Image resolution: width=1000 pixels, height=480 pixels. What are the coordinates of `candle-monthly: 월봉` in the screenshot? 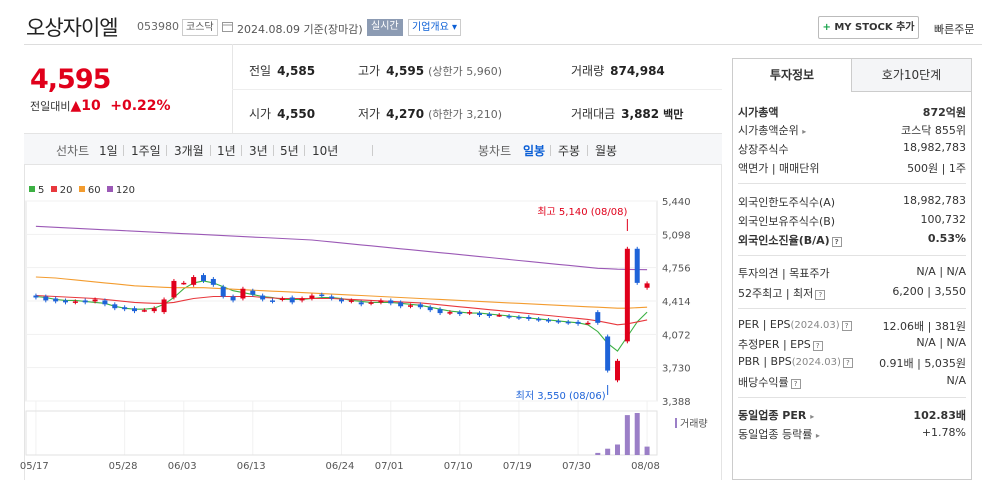 It's located at (606, 151).